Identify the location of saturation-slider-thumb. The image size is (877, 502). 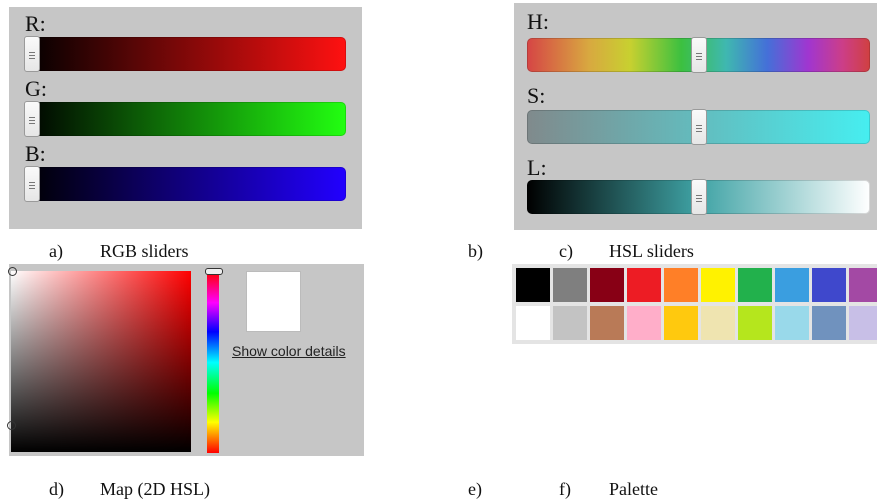
(699, 127).